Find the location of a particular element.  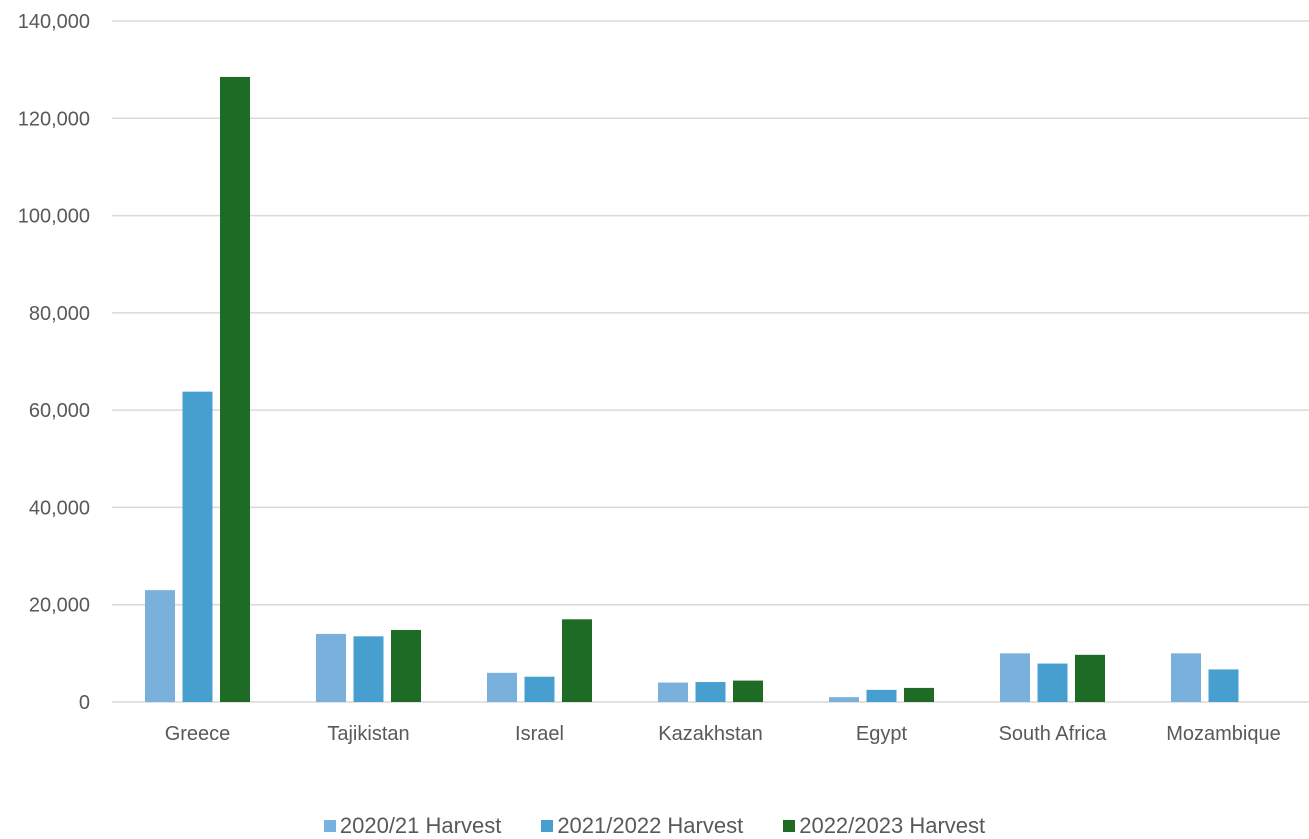

legend-item-series-2: 2021/2022 Harvest is located at coordinates (642, 825).